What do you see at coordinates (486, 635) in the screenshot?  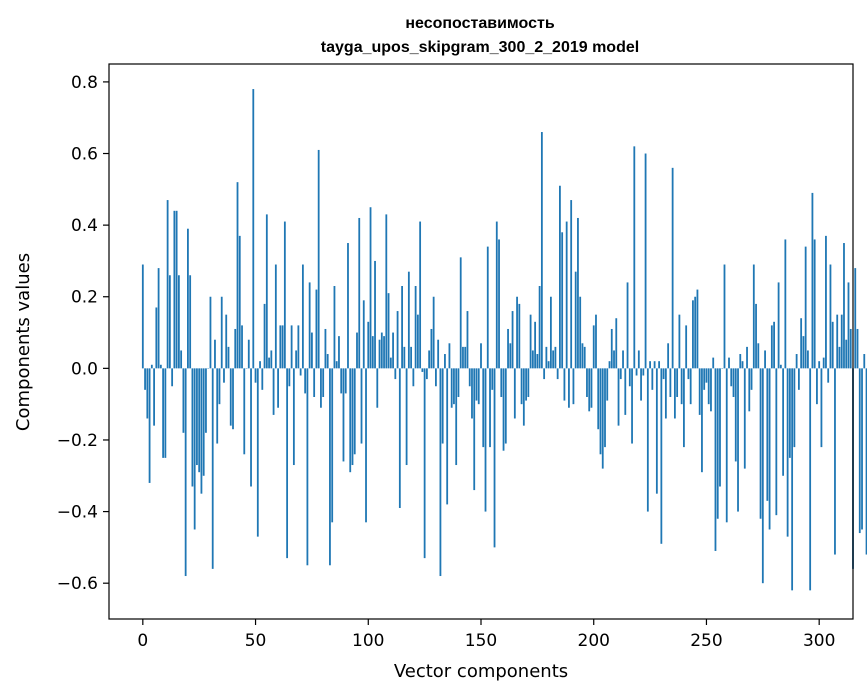 I see `x-axis-ticks: 0 50 100 150 200 250 300` at bounding box center [486, 635].